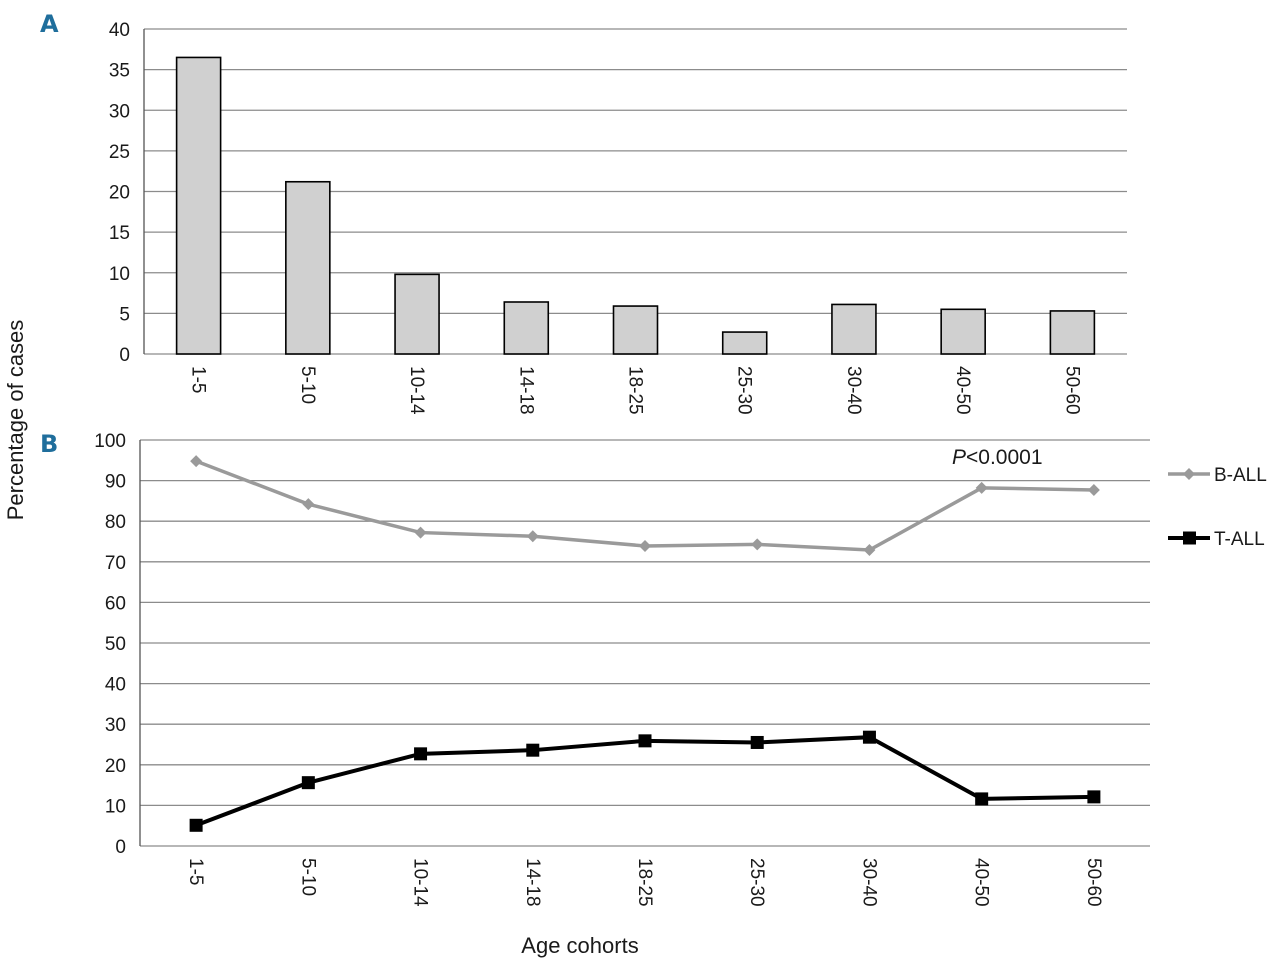 The image size is (1280, 967). What do you see at coordinates (120, 847) in the screenshot?
I see `y-tick-b-0: 0` at bounding box center [120, 847].